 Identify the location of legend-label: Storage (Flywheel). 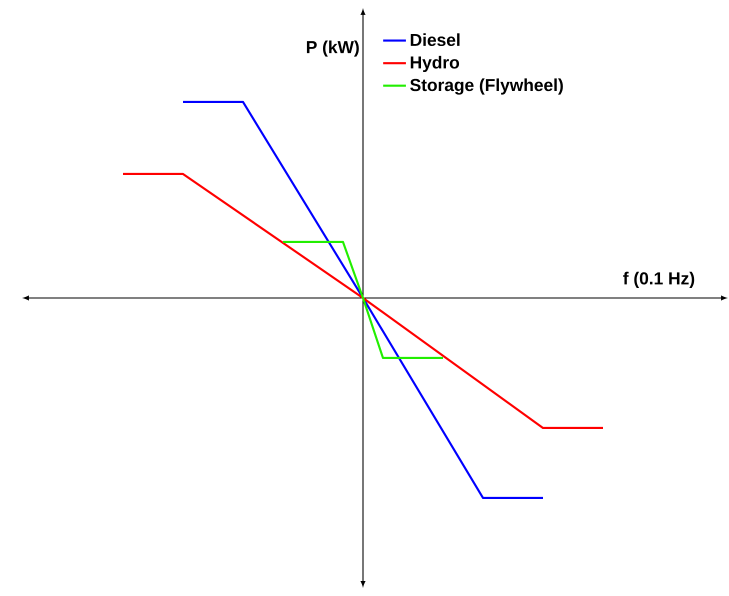
(486, 86).